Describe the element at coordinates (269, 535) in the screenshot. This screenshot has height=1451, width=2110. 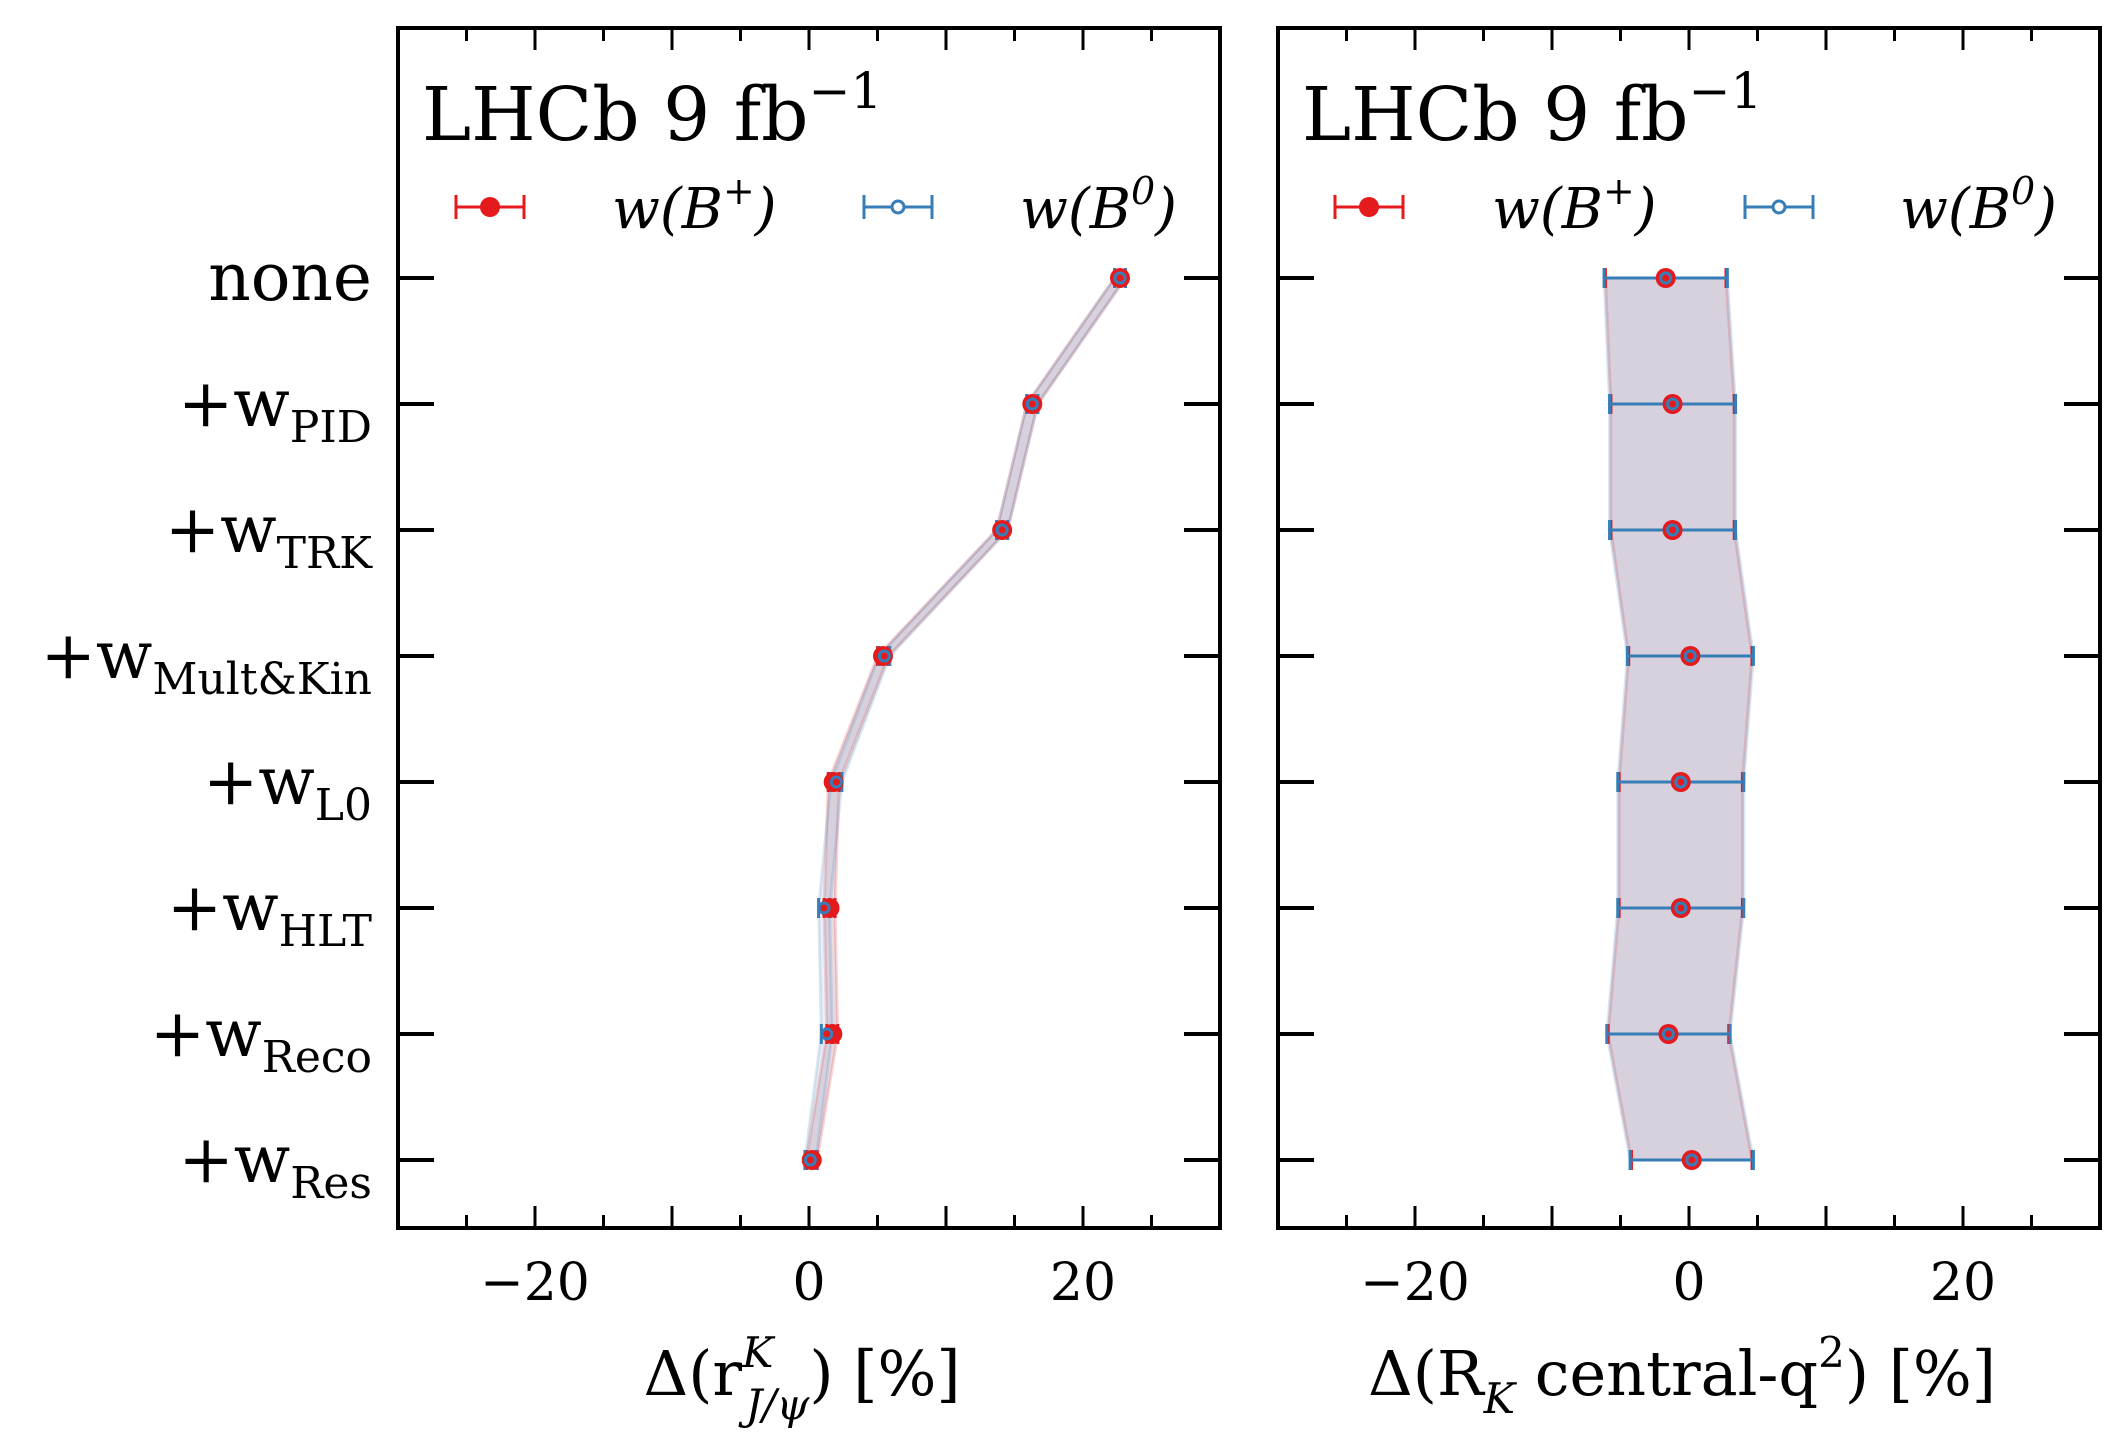
I see `row-label-trk: +wTRK` at that location.